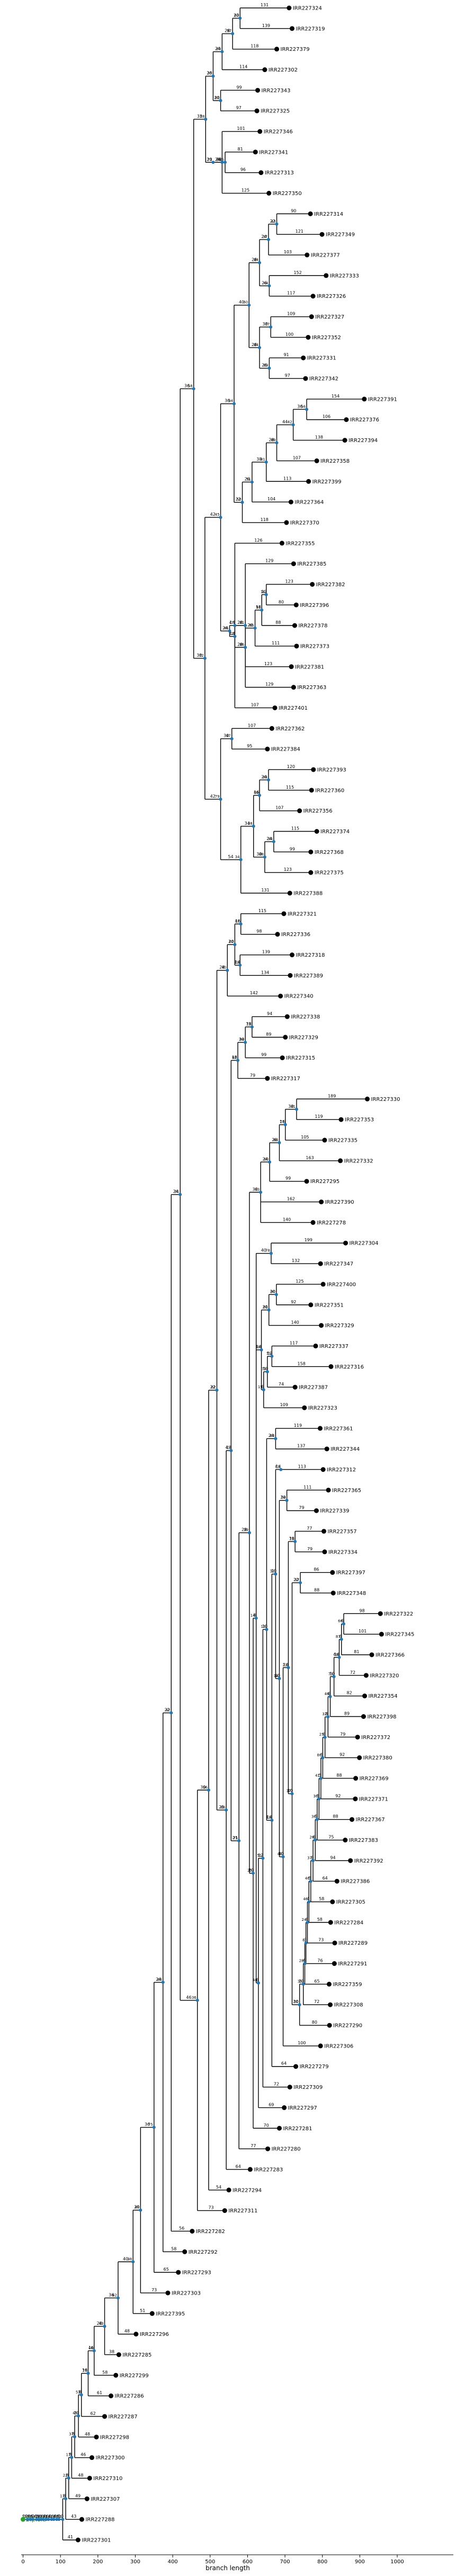 This screenshot has width=456, height=2576. I want to click on branch-length-label: 43, so click(73, 2516).